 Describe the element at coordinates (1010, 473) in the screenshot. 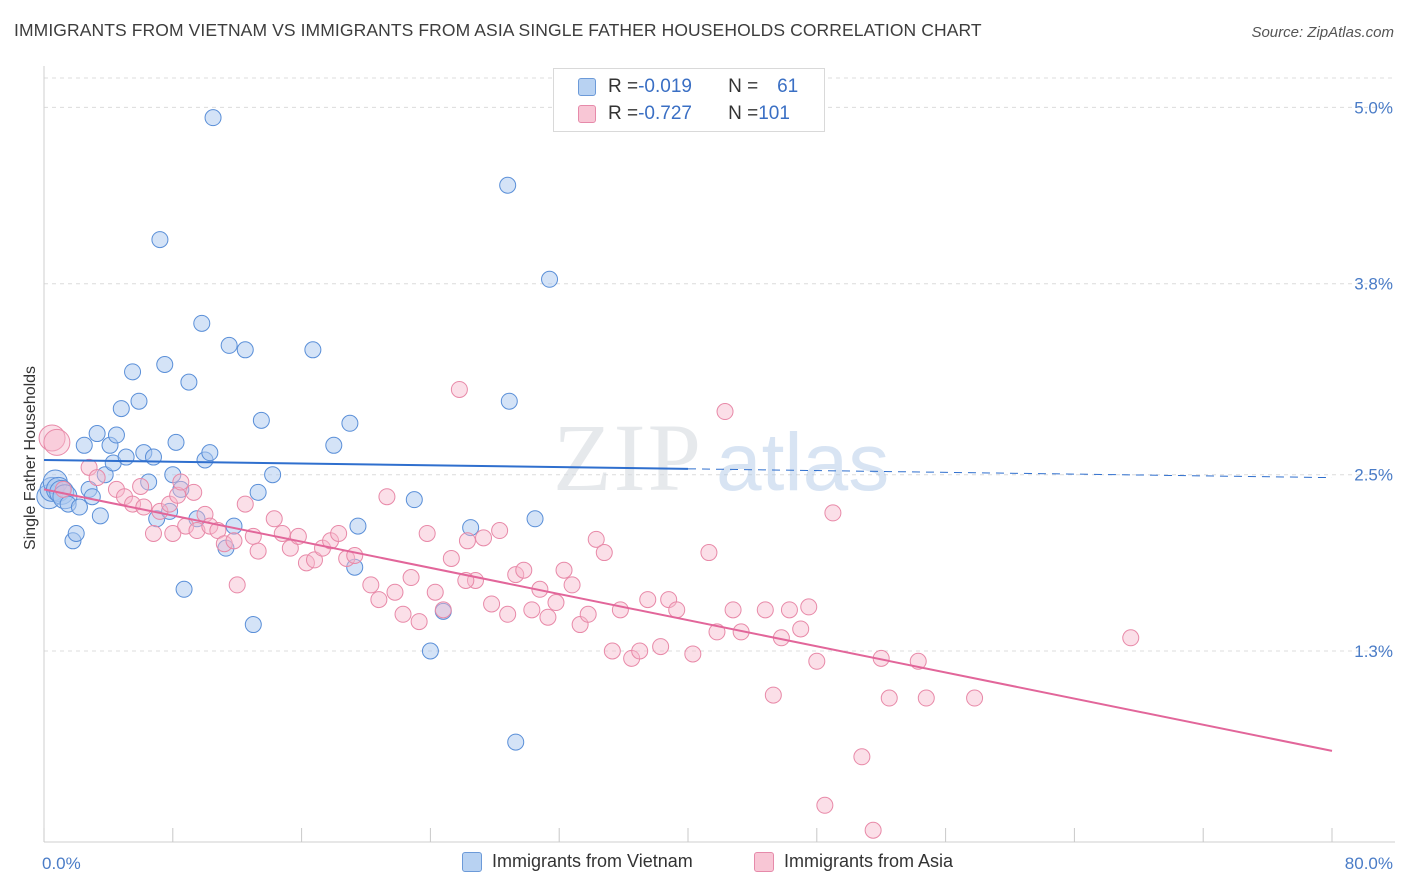

I see `trend-line-vietnam-extension` at that location.